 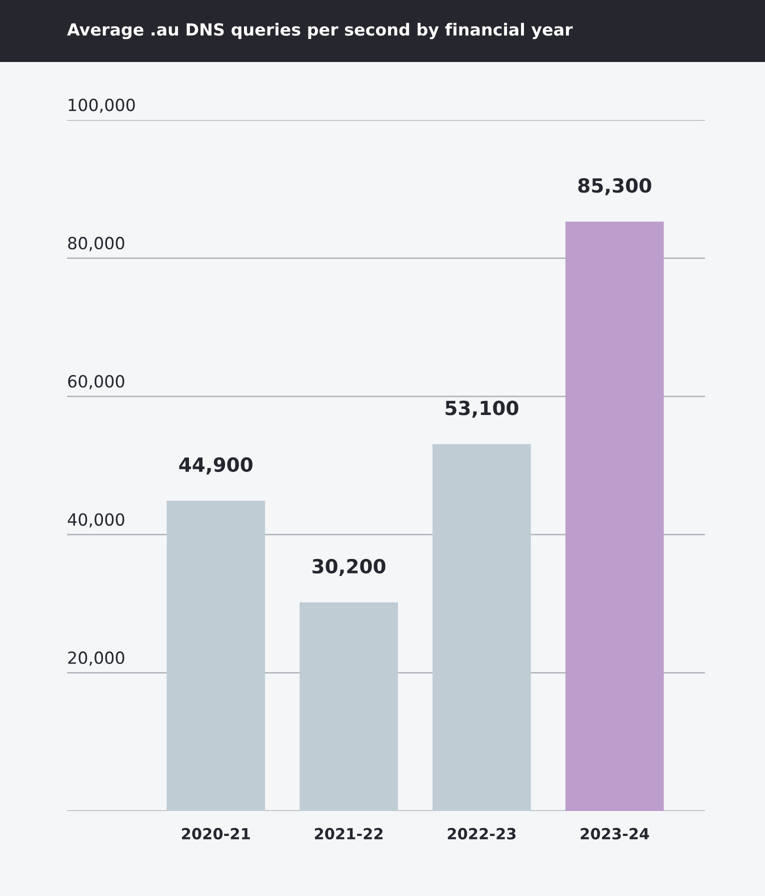 What do you see at coordinates (349, 567) in the screenshot?
I see `data-label: 30,200` at bounding box center [349, 567].